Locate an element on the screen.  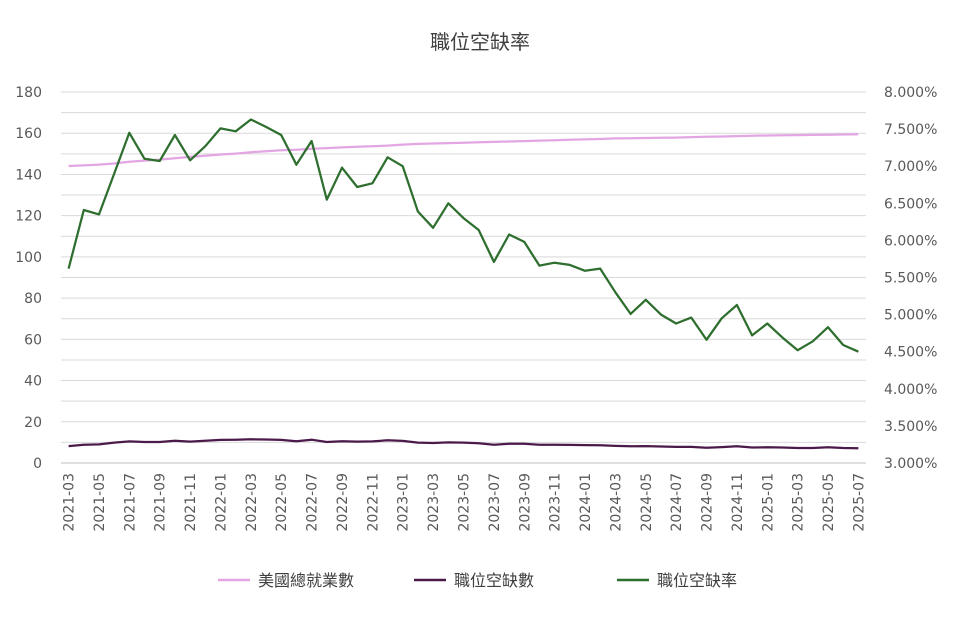
x-tick-label: 2024-01 is located at coordinates (586, 502).